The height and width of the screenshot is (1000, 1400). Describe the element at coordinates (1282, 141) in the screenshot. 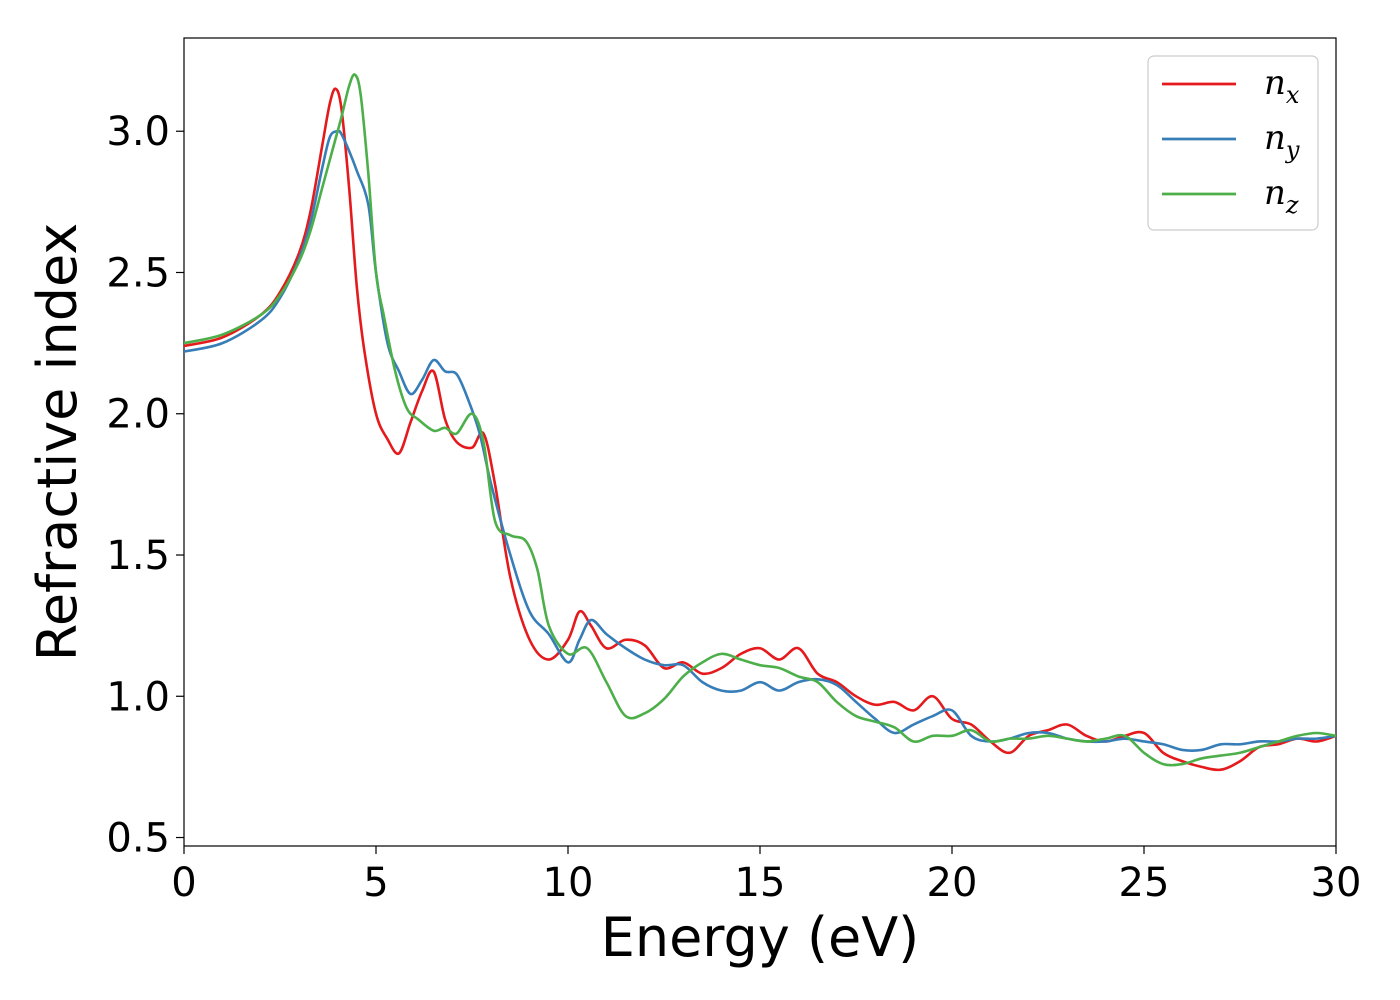

I see `legend-label-n-y: ny` at that location.